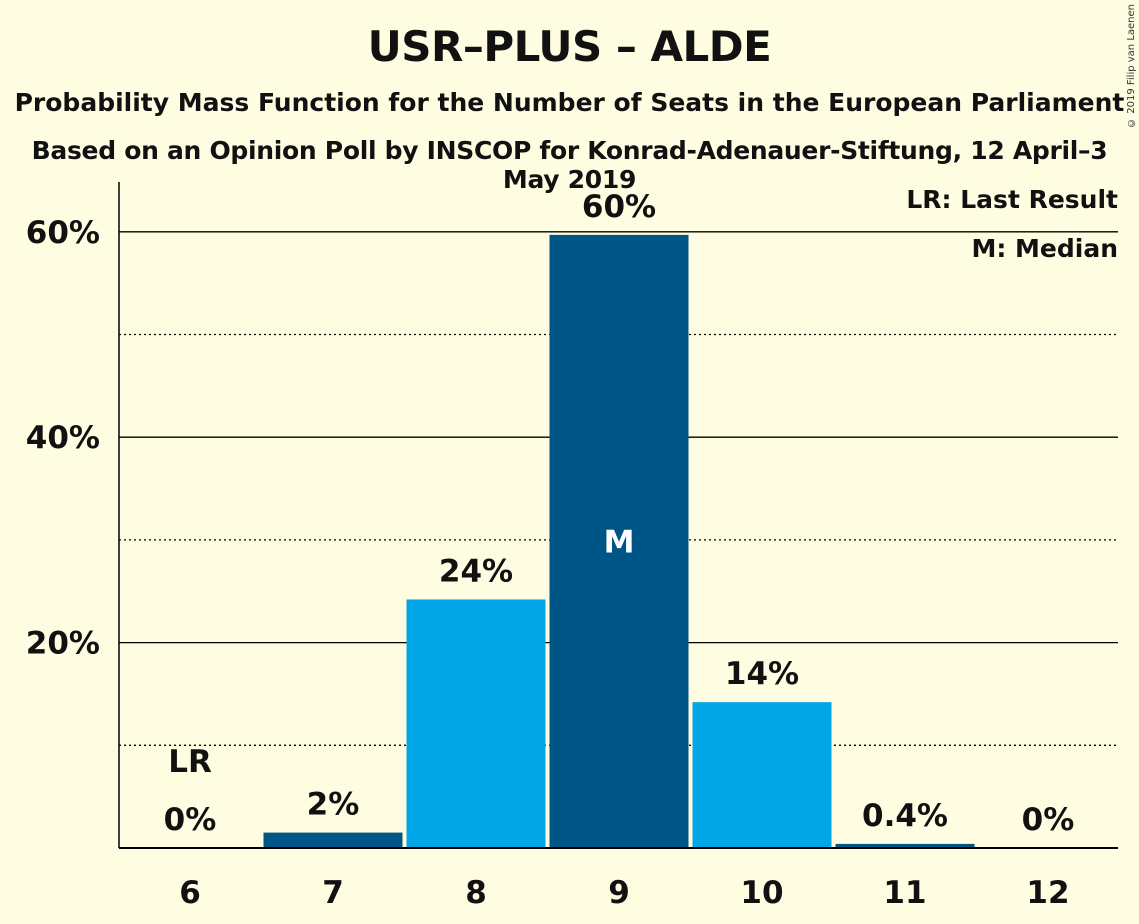 The height and width of the screenshot is (924, 1139). Describe the element at coordinates (569, 46) in the screenshot. I see `chart-title: USR–PLUS – ALDE` at that location.